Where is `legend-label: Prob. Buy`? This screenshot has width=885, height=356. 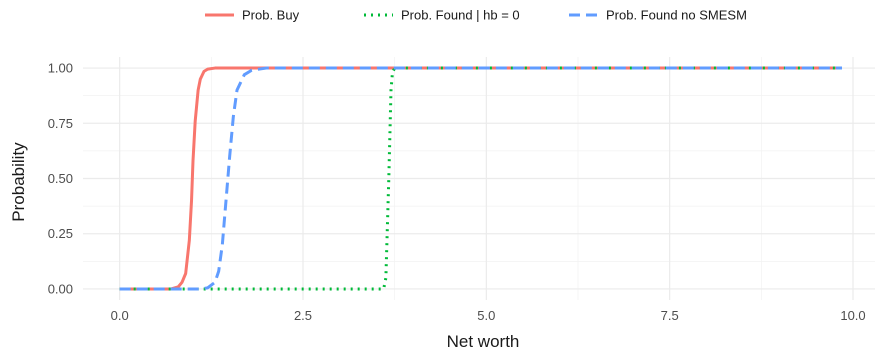
legend-label: Prob. Buy is located at coordinates (271, 15).